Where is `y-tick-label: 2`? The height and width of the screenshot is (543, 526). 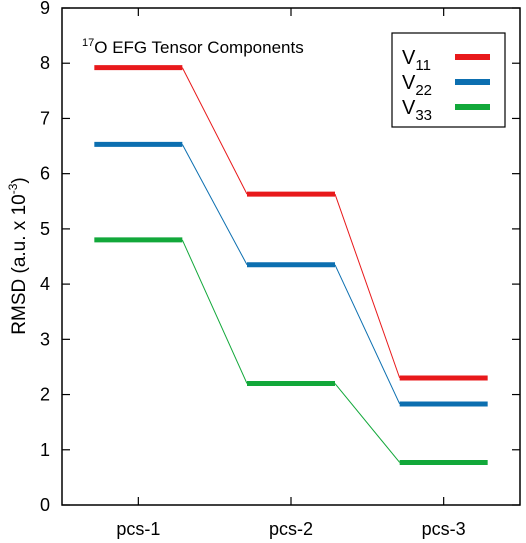
y-tick-label: 2 is located at coordinates (45, 395).